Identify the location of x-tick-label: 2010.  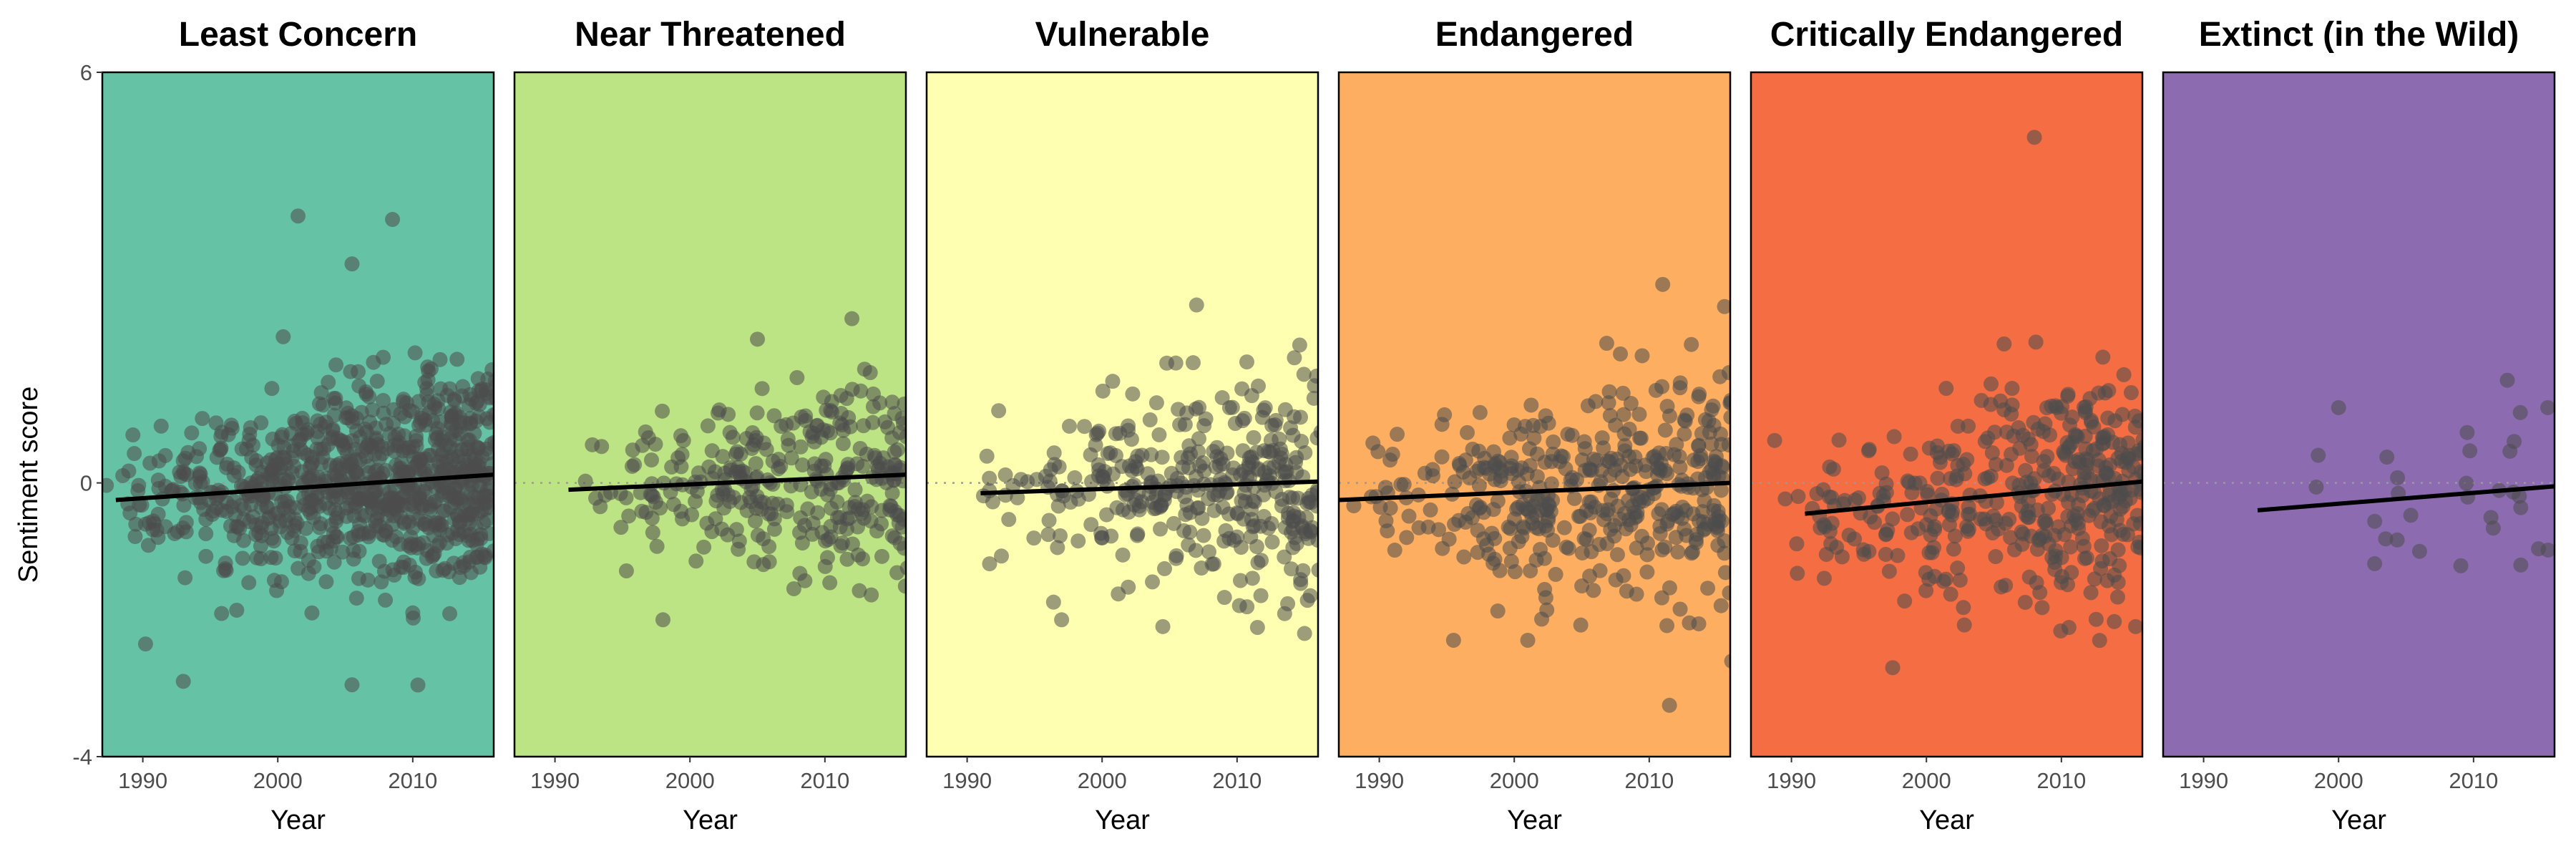
(1237, 780).